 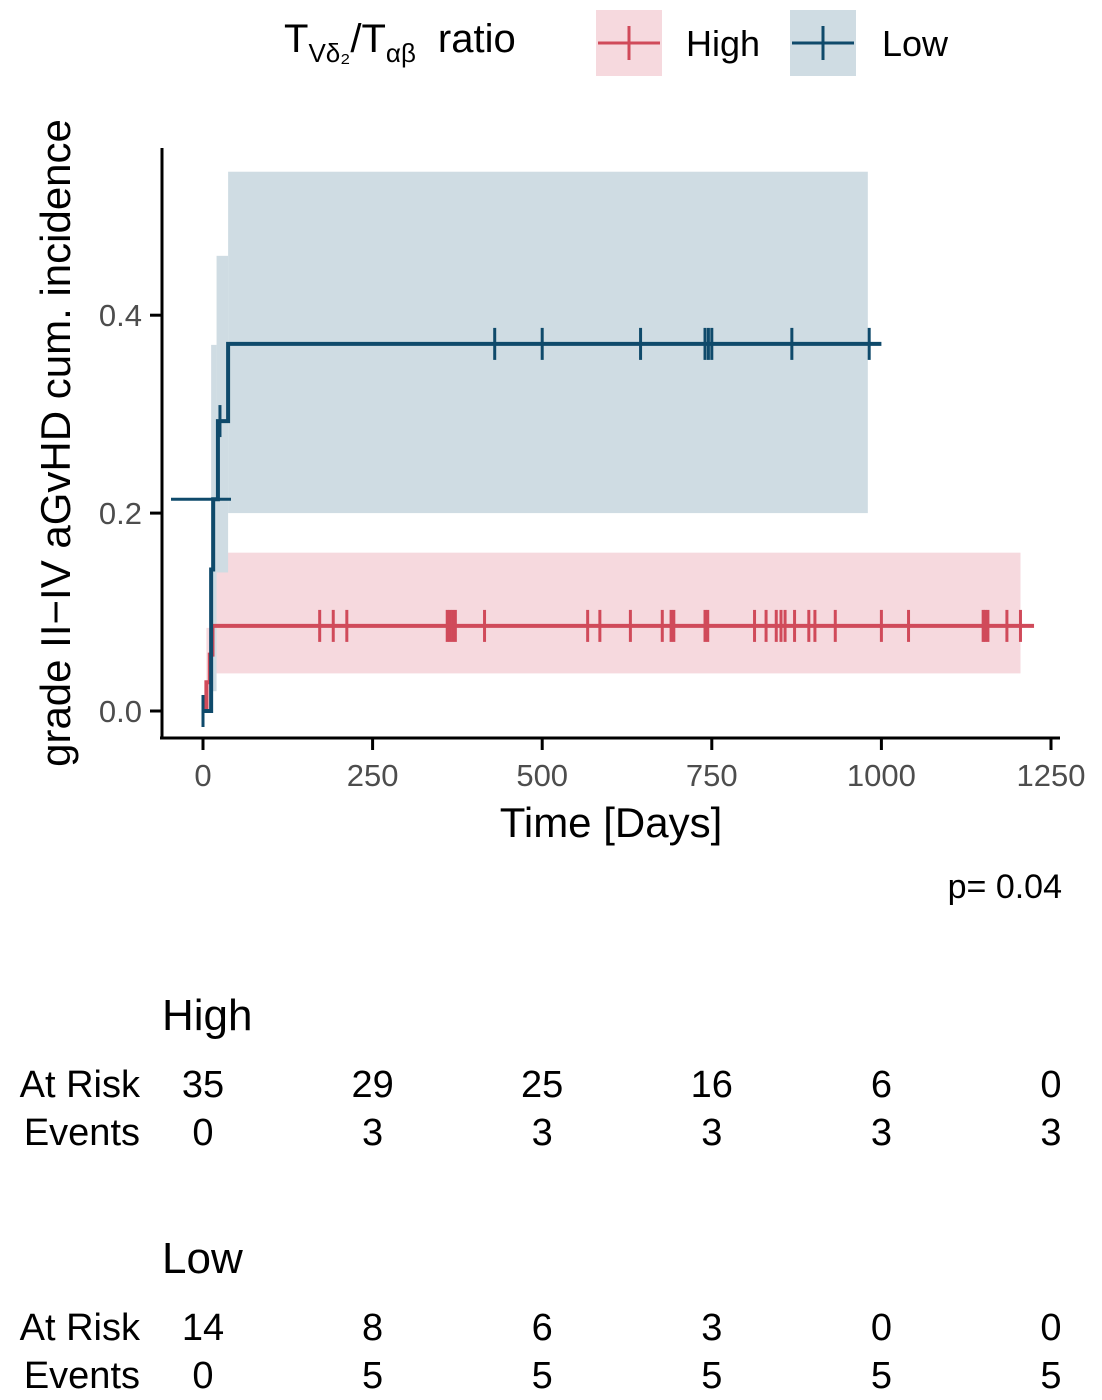 What do you see at coordinates (477, 39) in the screenshot?
I see `legend-title-suffix: ratio` at bounding box center [477, 39].